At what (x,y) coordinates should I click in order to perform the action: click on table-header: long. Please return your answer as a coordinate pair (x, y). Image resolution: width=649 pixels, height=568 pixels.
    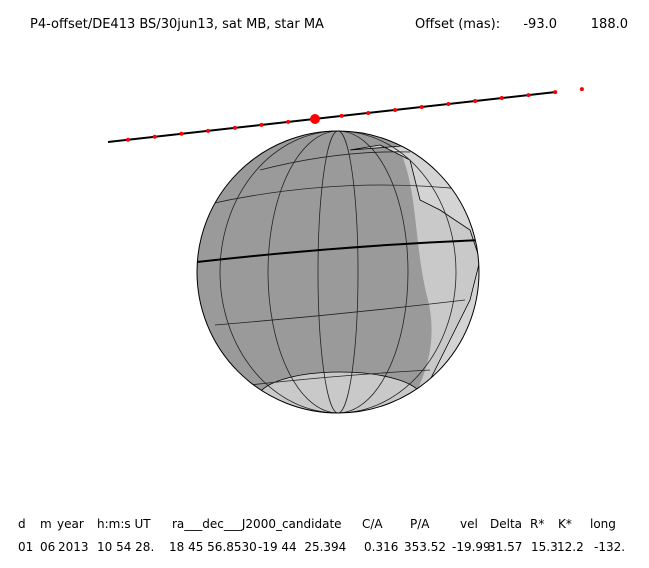
    Looking at the image, I should click on (603, 524).